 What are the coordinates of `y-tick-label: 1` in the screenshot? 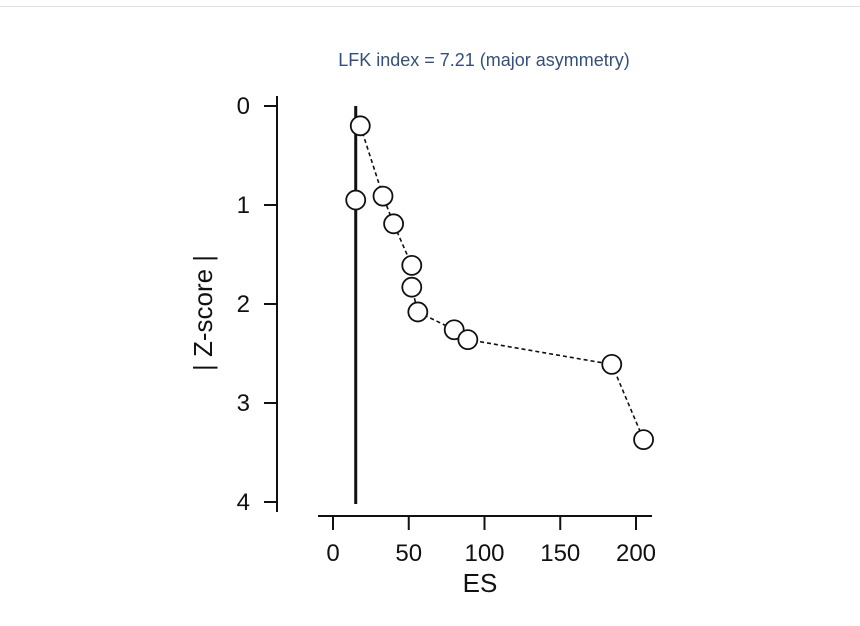 It's located at (243, 205).